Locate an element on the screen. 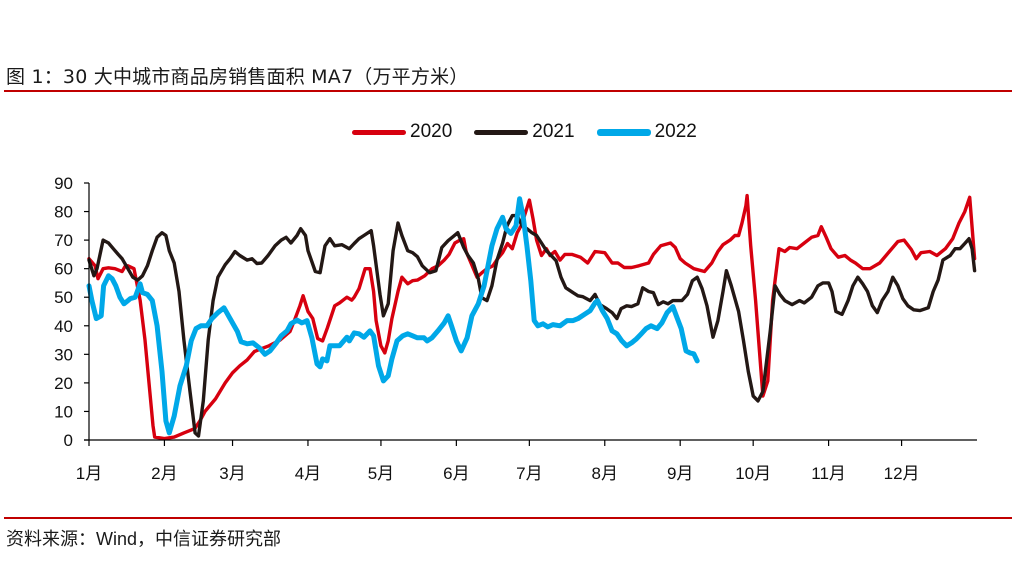 This screenshot has height=579, width=1012. y-tick-label: 20 is located at coordinates (63, 383).